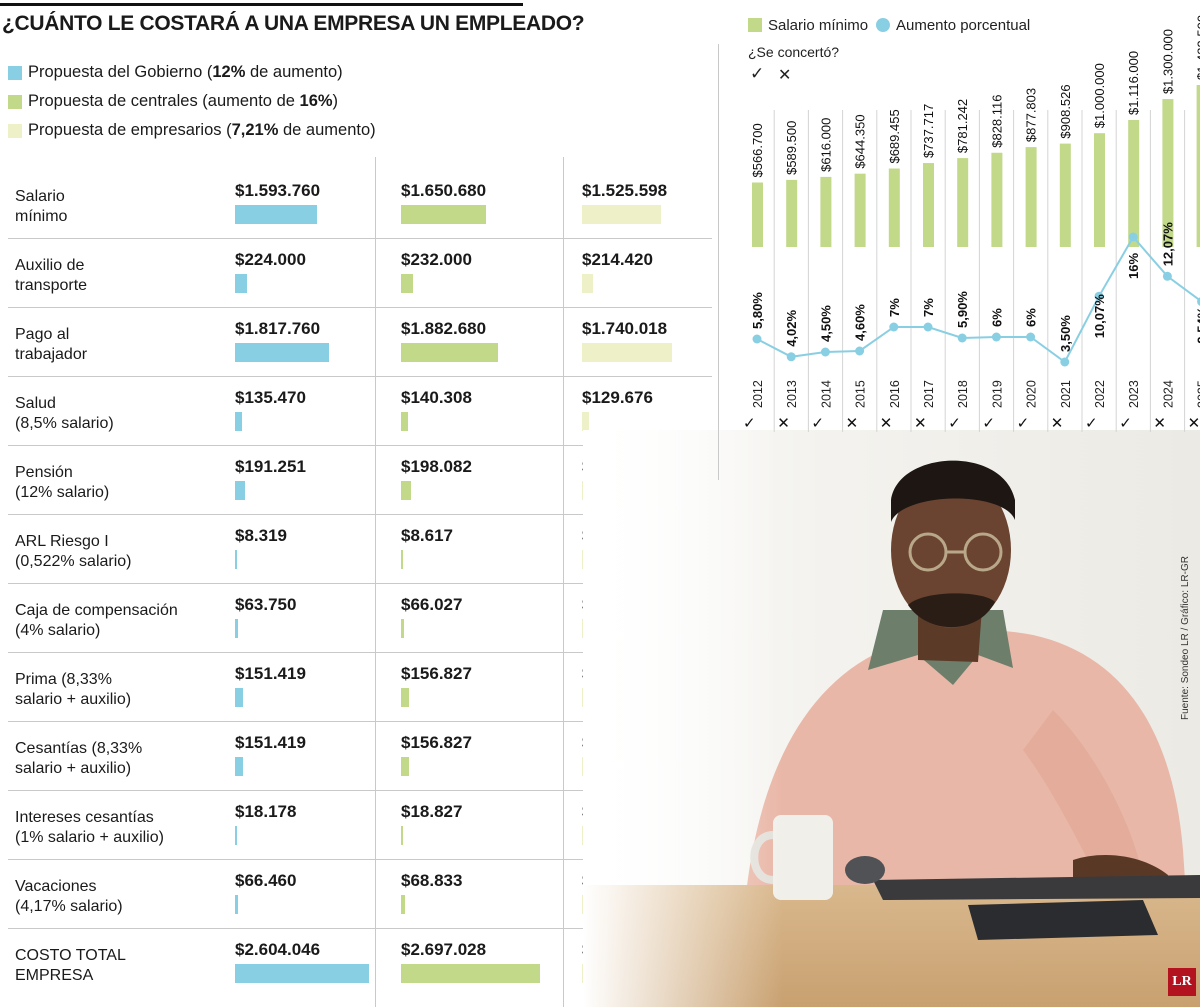  Describe the element at coordinates (1167, 61) in the screenshot. I see `wage-label: $1.300.000` at that location.